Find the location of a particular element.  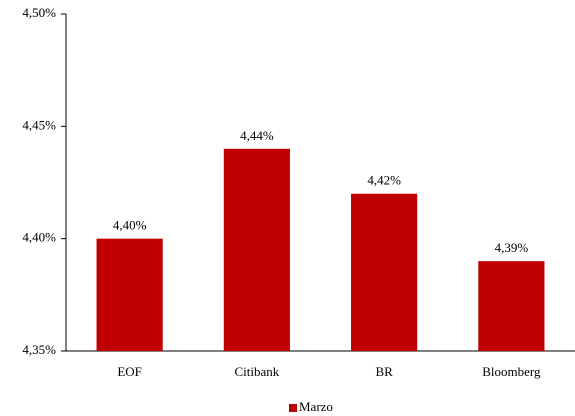

value-label: 4,44% is located at coordinates (257, 135).